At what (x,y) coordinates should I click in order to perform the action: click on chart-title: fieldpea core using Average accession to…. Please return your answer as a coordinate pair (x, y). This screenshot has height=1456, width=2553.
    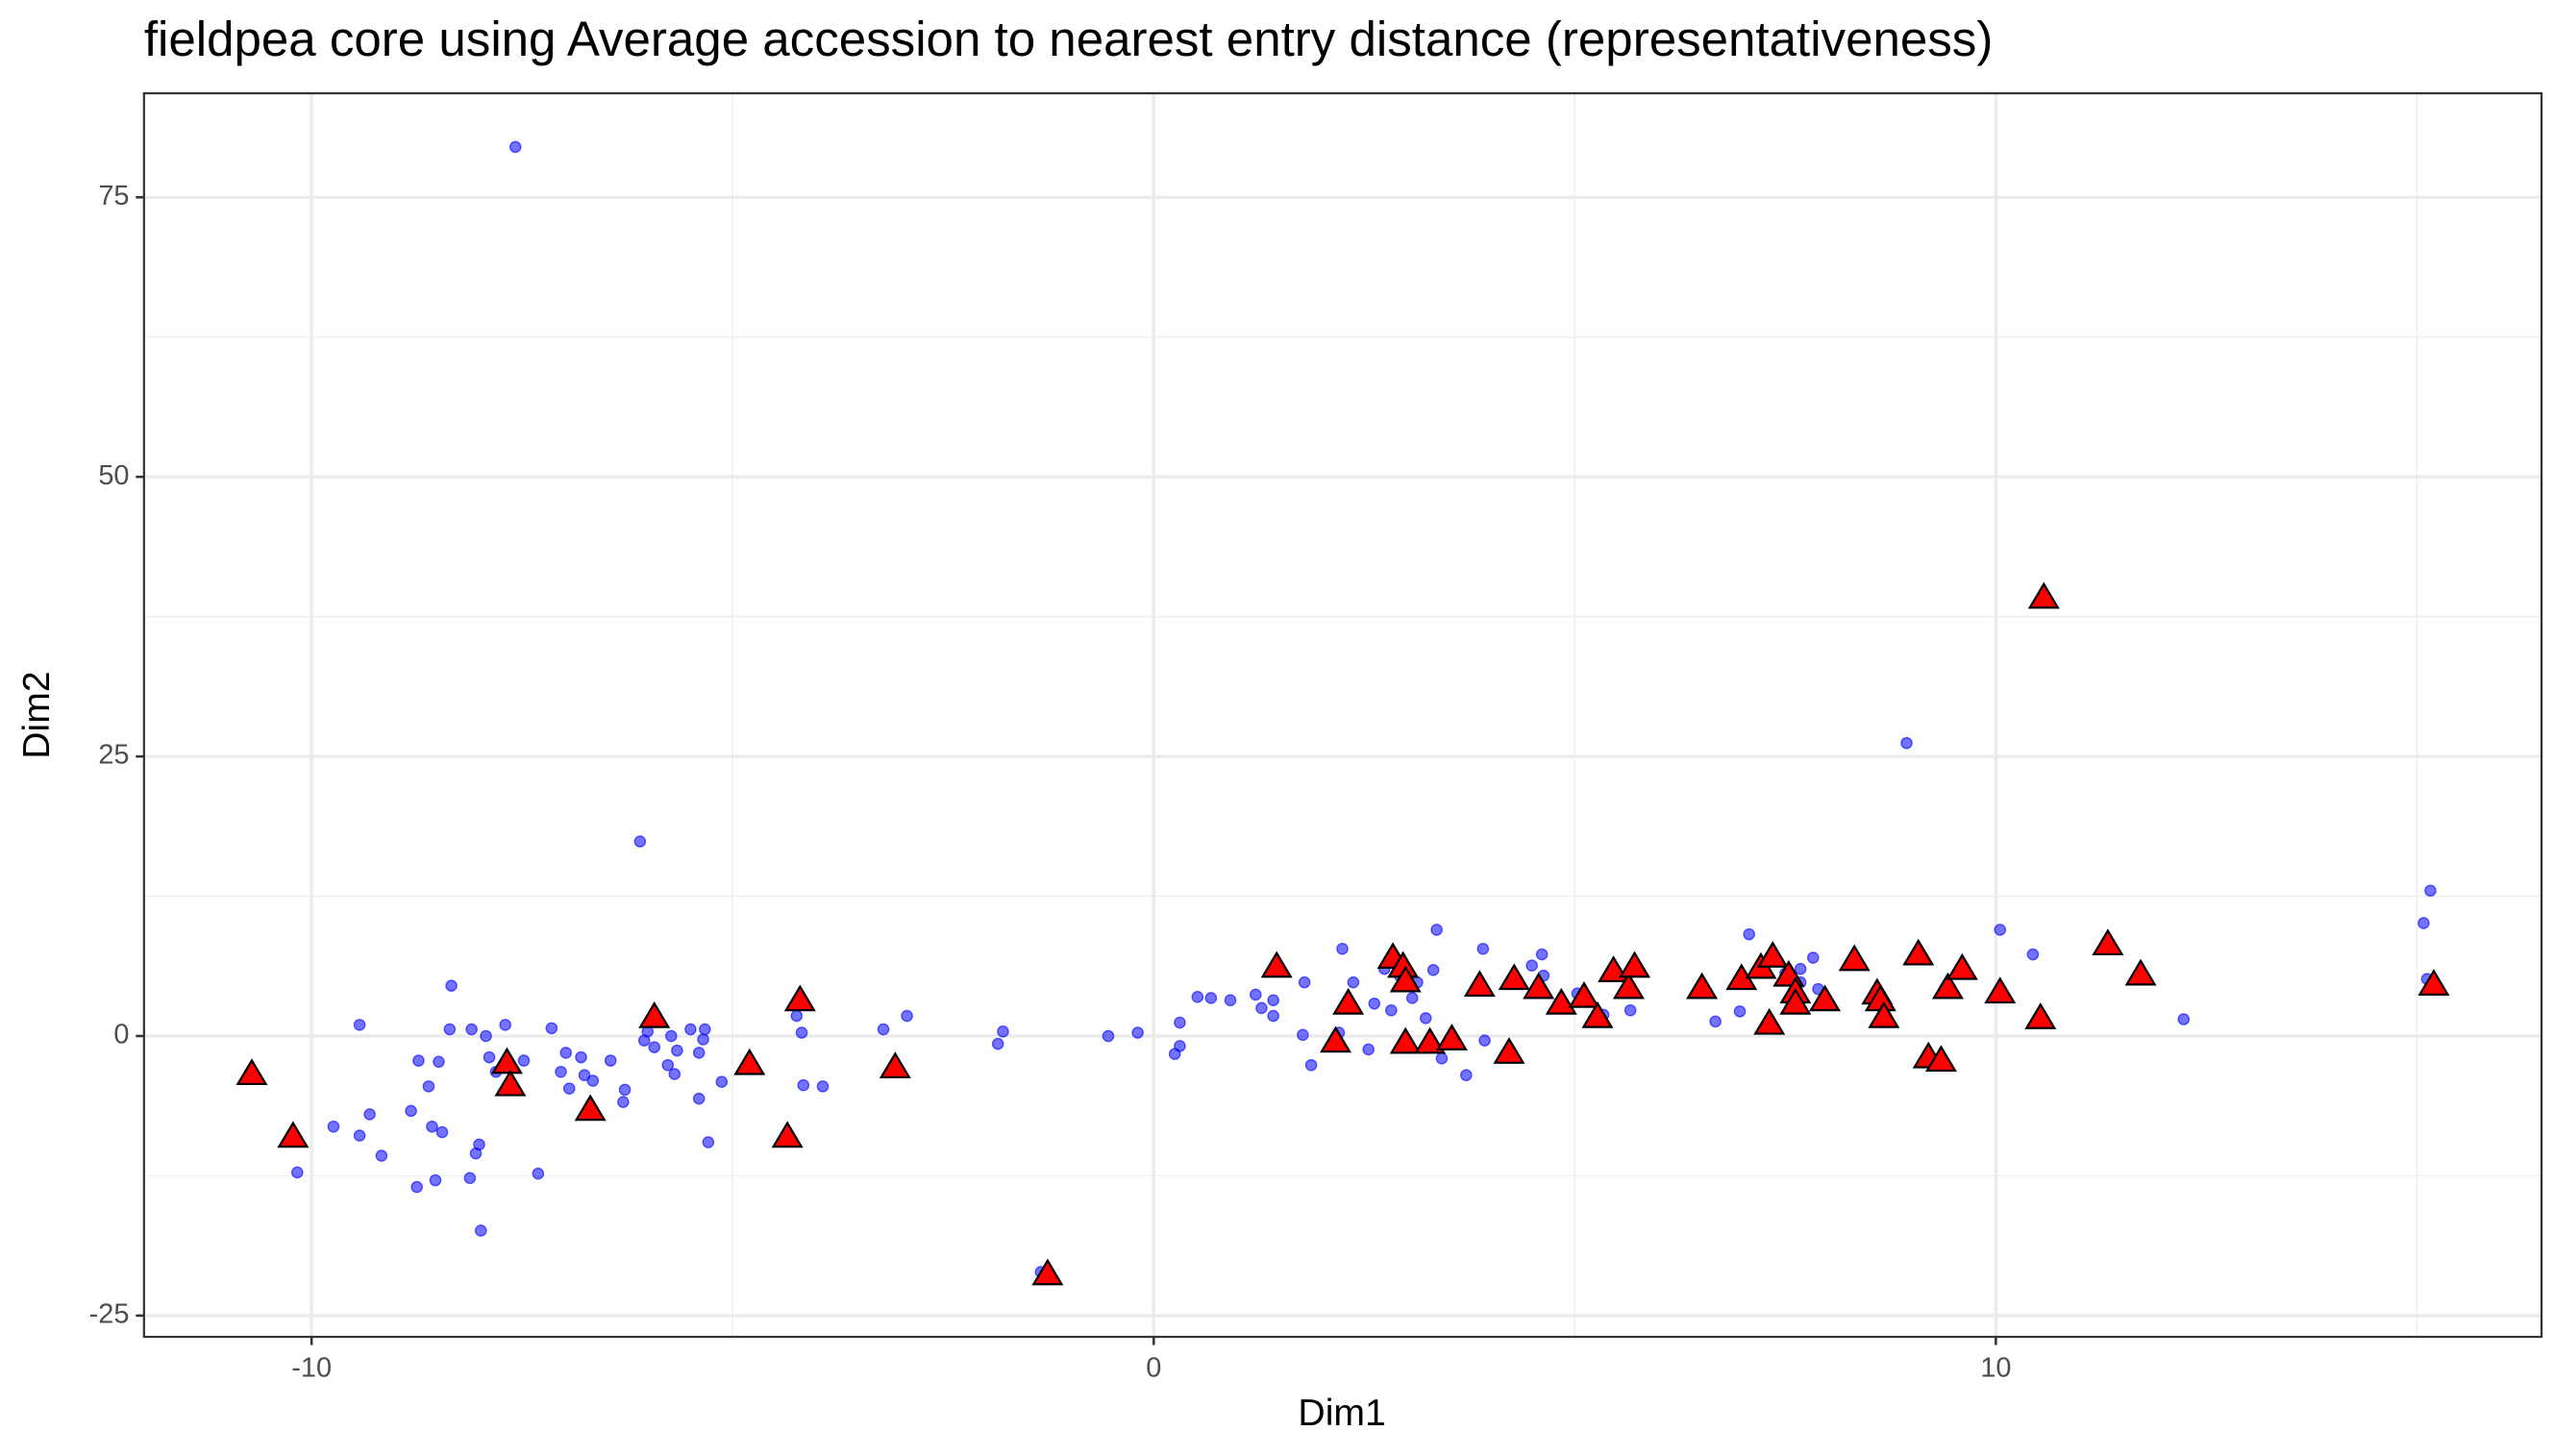
    Looking at the image, I should click on (1069, 39).